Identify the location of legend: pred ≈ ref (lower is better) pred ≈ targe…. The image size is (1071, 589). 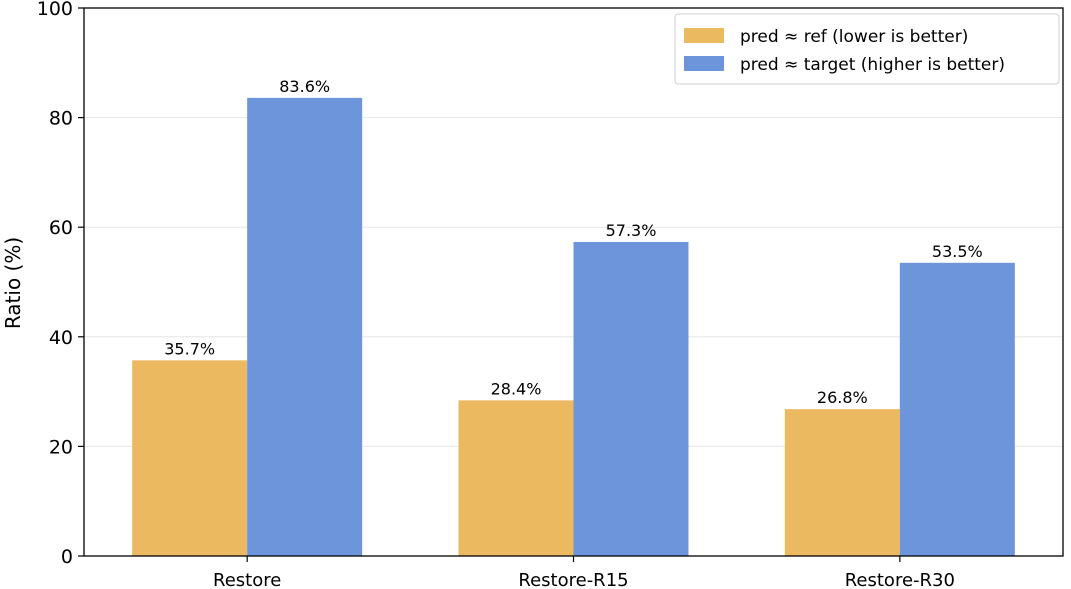
(867, 49).